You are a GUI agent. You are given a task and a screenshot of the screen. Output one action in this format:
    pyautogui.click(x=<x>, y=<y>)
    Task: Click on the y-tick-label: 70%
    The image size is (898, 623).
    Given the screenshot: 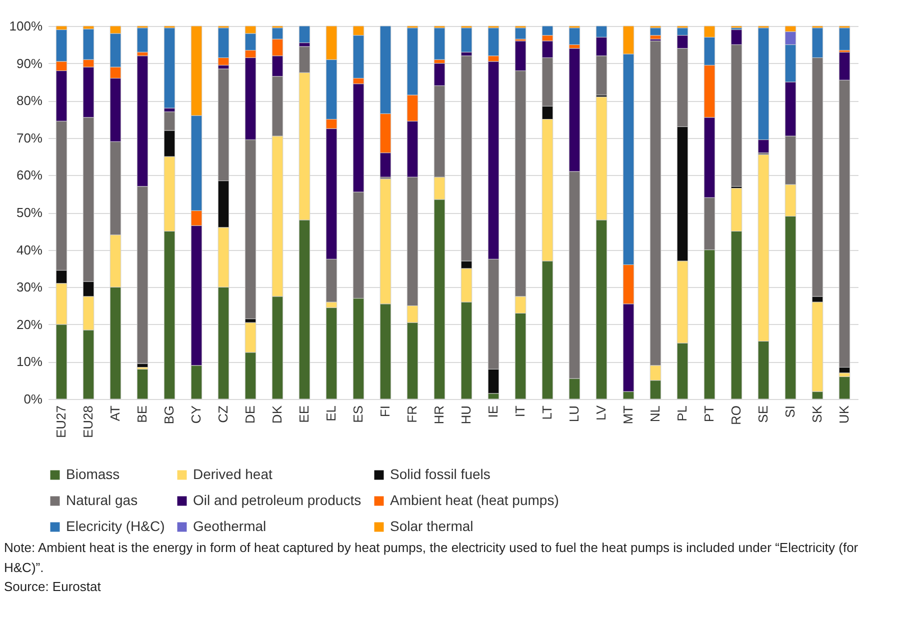 What is the action you would take?
    pyautogui.click(x=29, y=138)
    